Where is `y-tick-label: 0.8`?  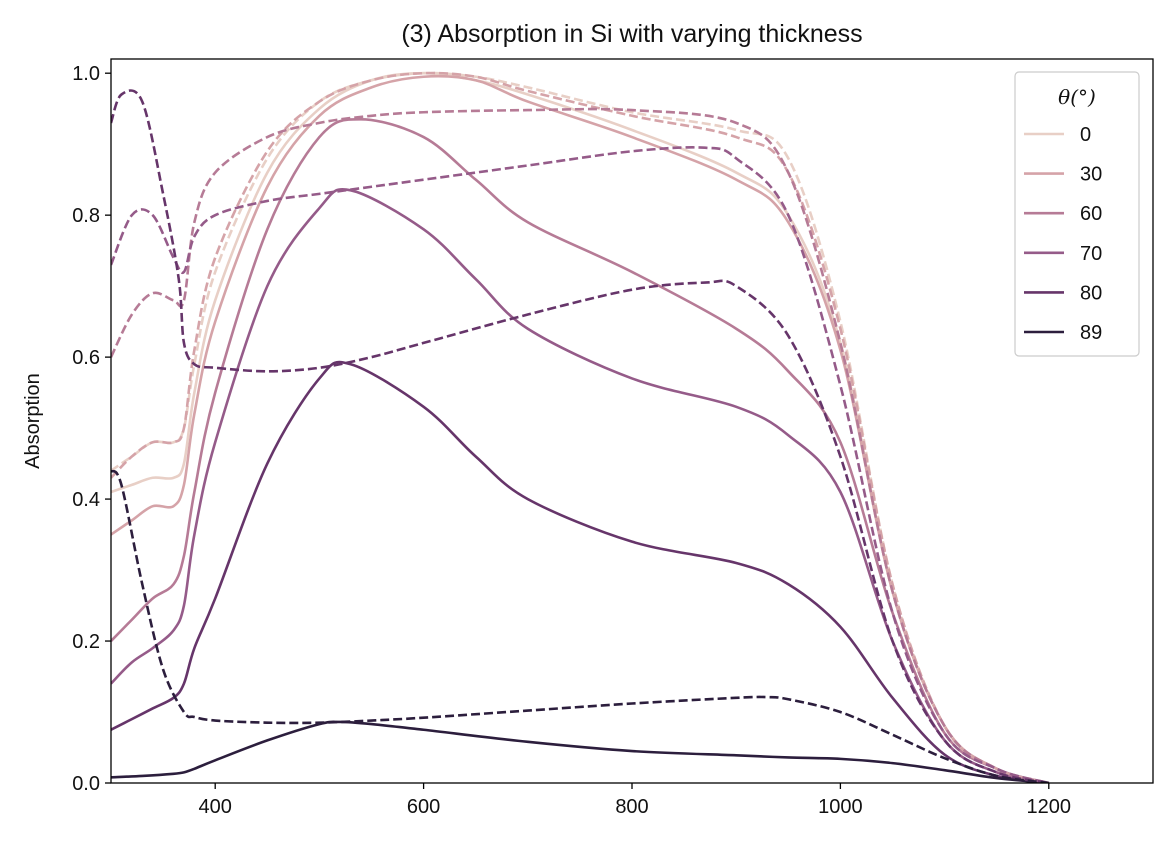 y-tick-label: 0.8 is located at coordinates (86, 216).